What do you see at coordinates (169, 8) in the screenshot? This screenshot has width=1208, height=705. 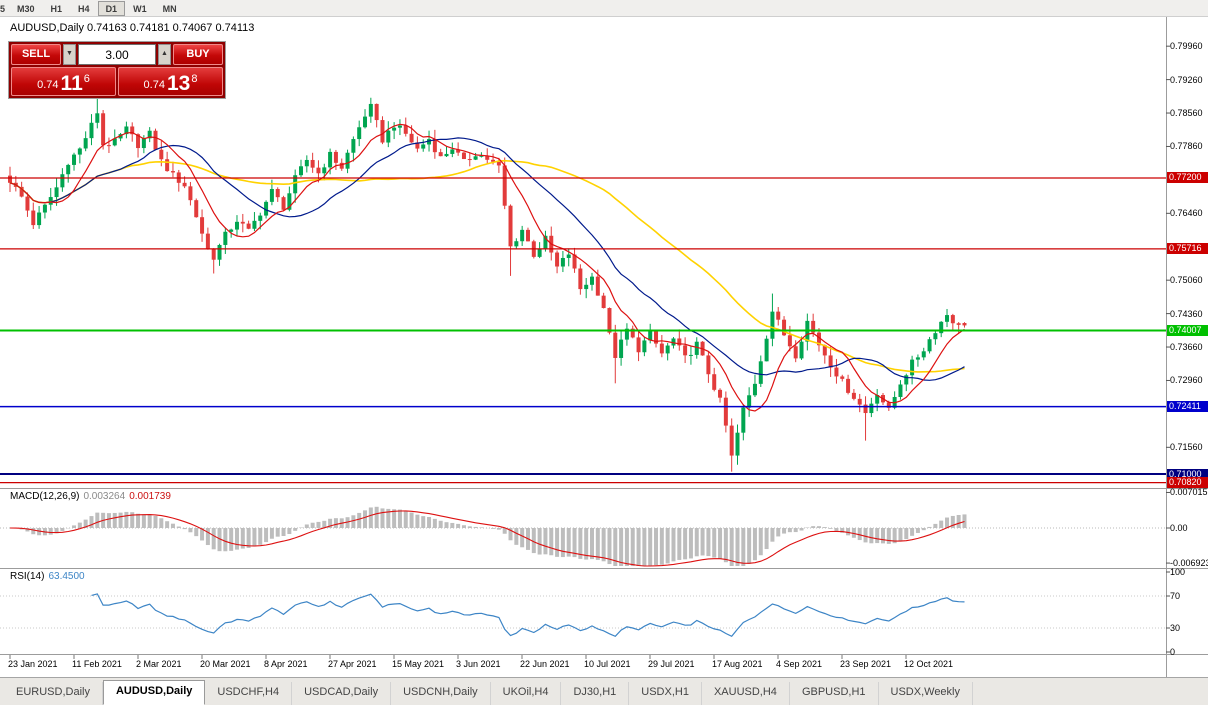 I see `timeframe-button-mn: MN` at bounding box center [169, 8].